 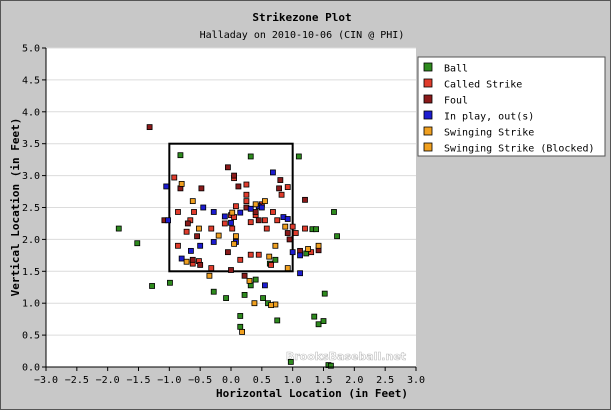 I want to click on x-tick-label: 1.0, so click(x=293, y=380).